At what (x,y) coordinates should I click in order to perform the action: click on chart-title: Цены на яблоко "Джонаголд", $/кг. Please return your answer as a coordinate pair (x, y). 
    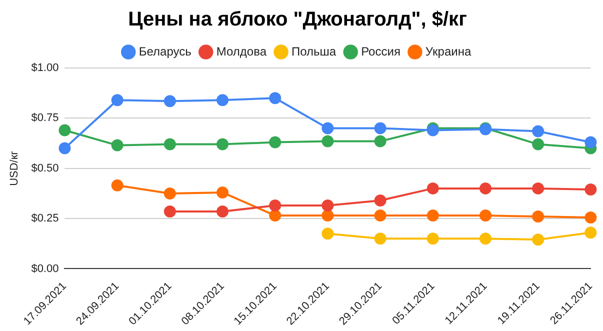
    Looking at the image, I should click on (297, 19).